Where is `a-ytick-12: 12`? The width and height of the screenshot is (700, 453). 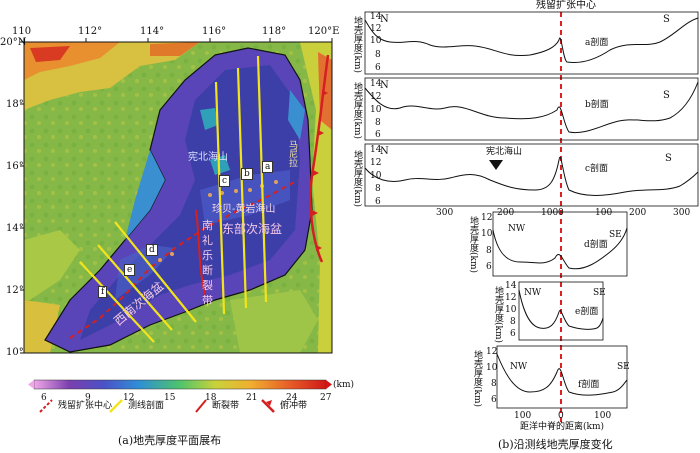 a-ytick-12: 12 is located at coordinates (376, 29).